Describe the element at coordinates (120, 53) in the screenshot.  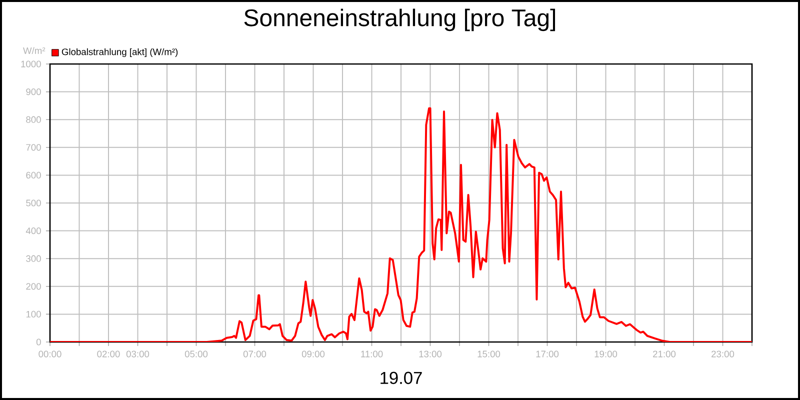
I see `legend-label: Globalstrahlung [akt] (W/m²)` at that location.